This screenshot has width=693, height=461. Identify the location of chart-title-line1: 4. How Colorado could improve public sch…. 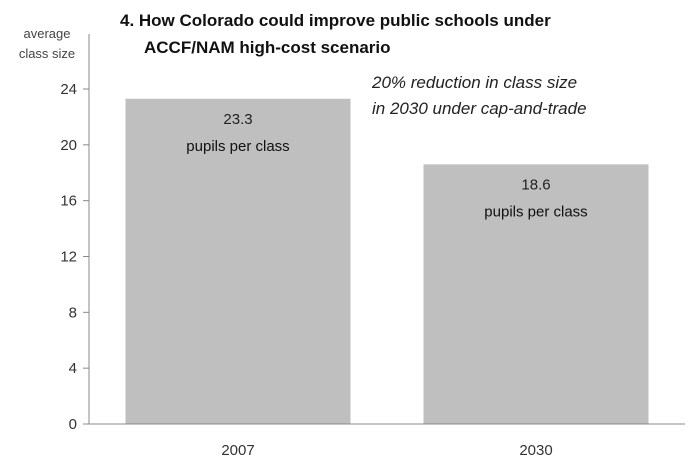
(335, 20).